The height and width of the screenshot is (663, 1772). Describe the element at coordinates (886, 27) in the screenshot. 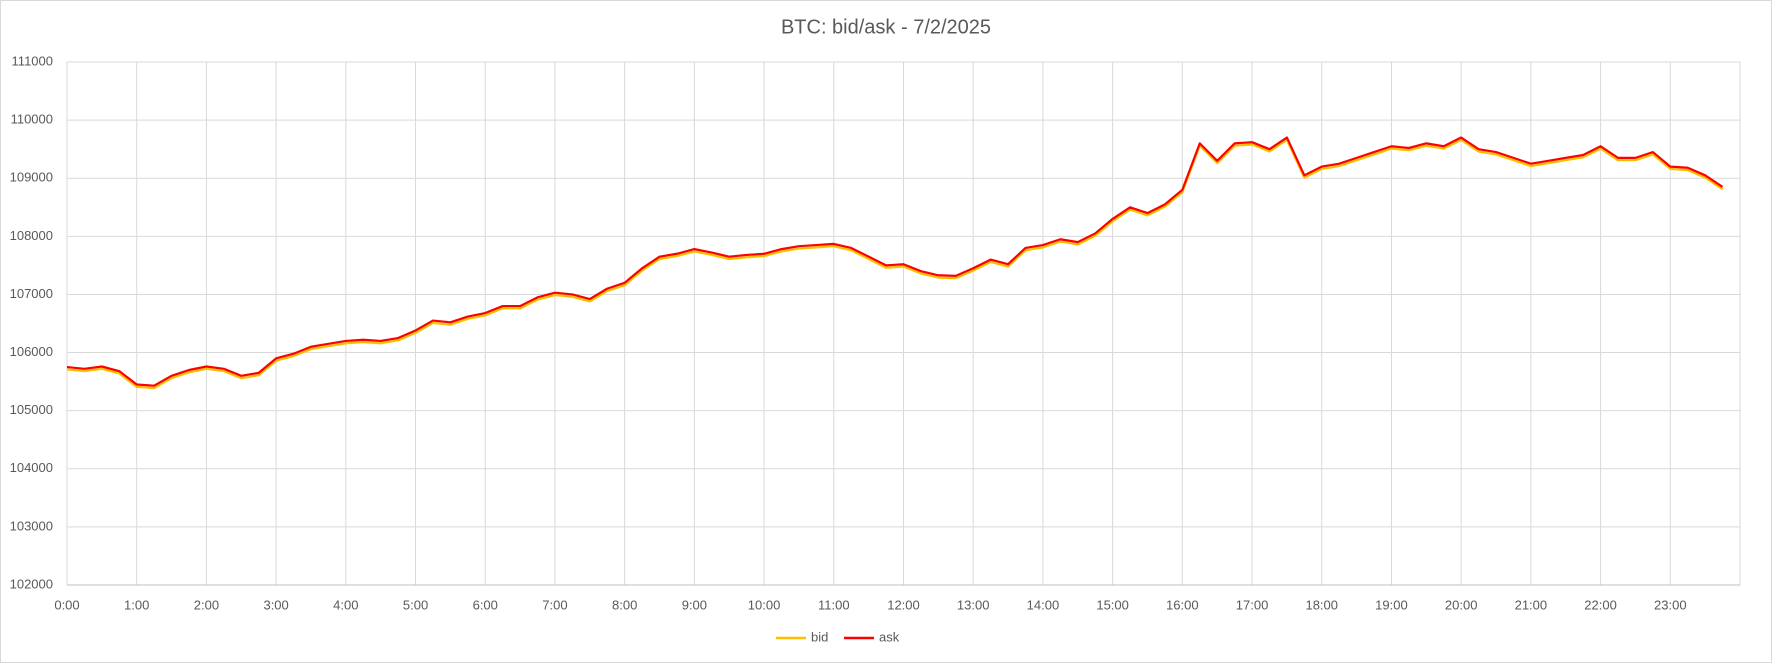

I see `chart-title: BTC: bid/ask - 7/2/2025` at that location.